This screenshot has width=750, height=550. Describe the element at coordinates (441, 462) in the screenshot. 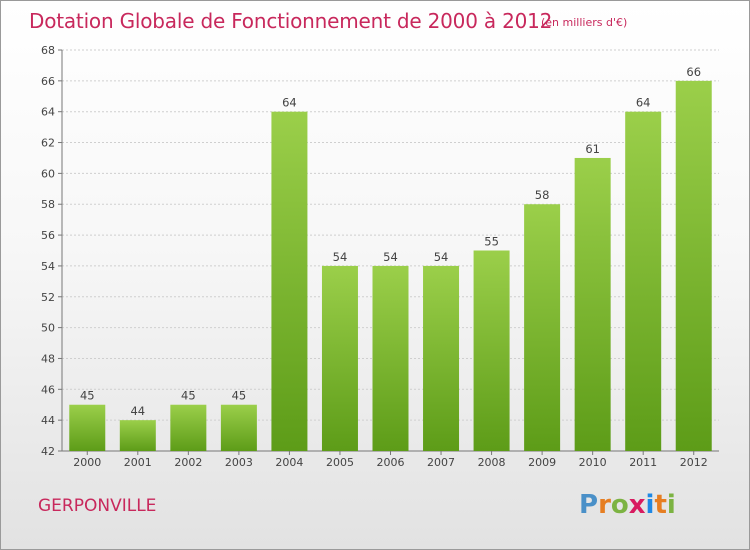

I see `x-tick-label: 2007` at that location.